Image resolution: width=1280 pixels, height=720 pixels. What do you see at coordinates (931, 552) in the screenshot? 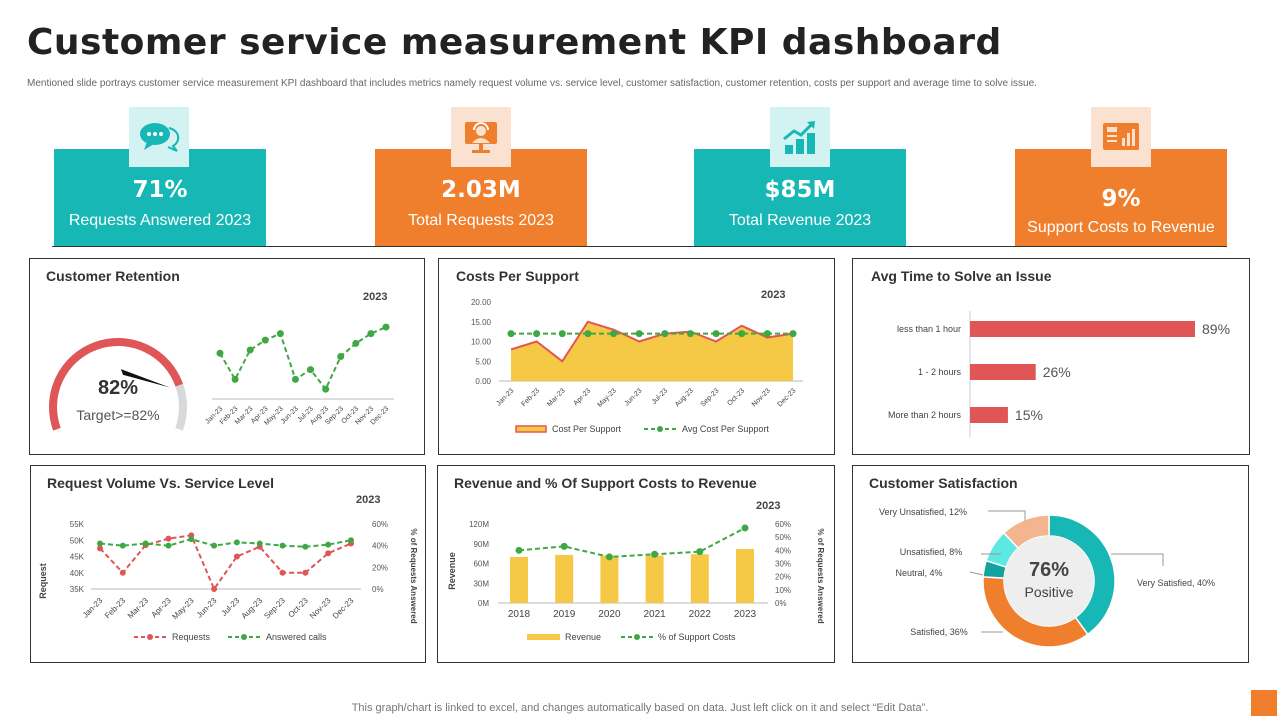
I see `slice-label: Unsatisfied, 8%` at bounding box center [931, 552].